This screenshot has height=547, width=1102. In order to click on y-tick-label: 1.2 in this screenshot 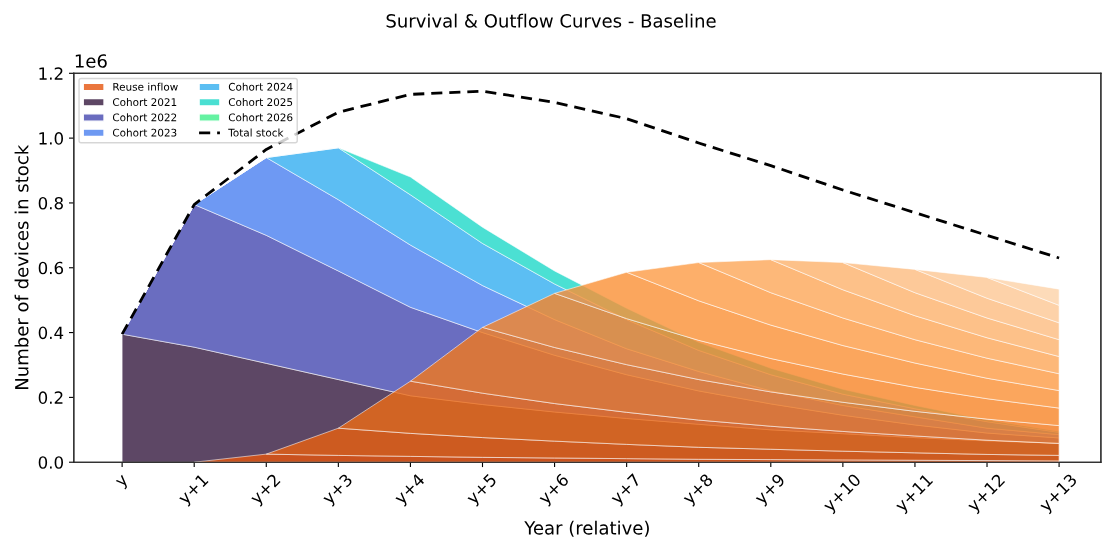, I will do `click(51, 73)`.